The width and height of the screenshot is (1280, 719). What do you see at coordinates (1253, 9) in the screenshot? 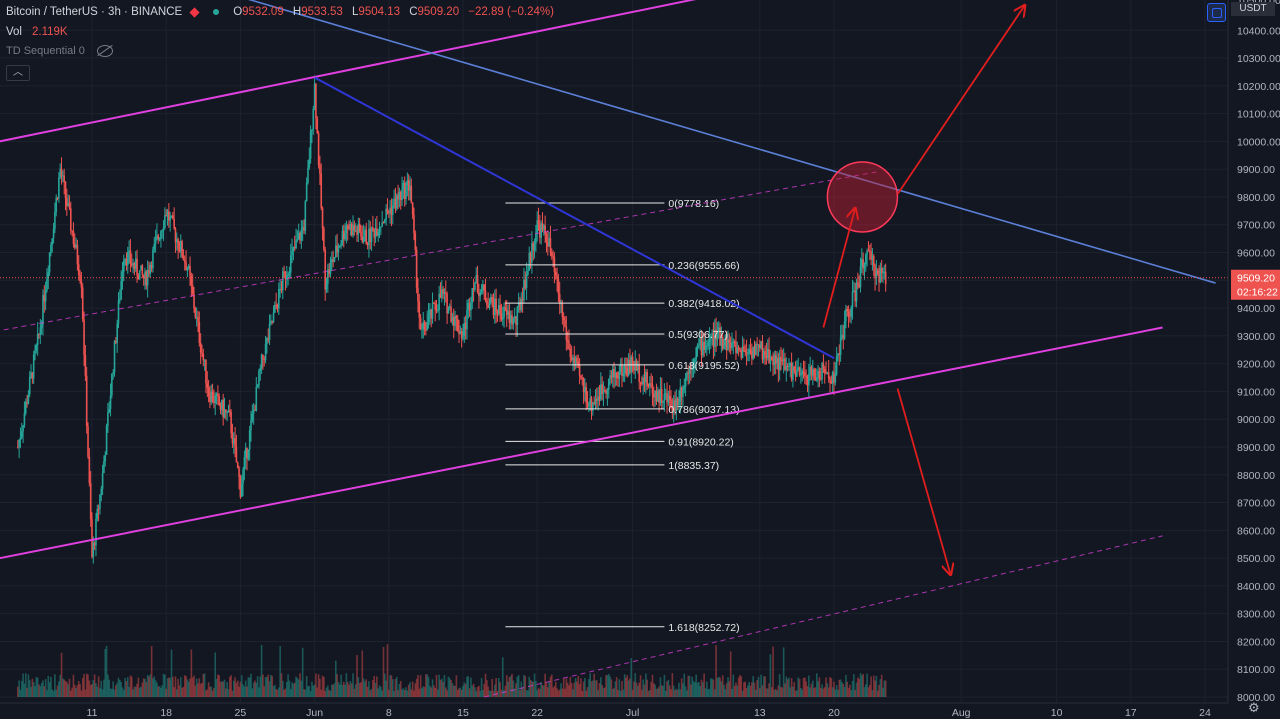
I see `currency-badge: USDT` at bounding box center [1253, 9].